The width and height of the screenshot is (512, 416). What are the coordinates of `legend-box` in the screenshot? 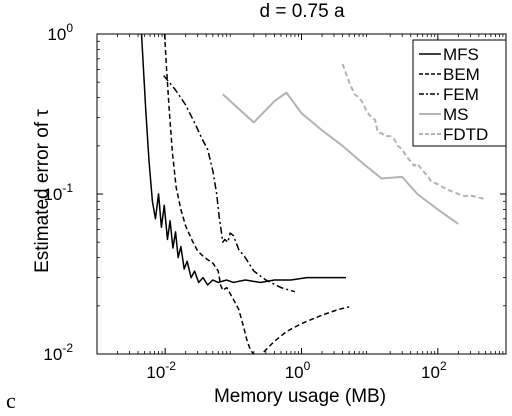 It's located at (459, 93).